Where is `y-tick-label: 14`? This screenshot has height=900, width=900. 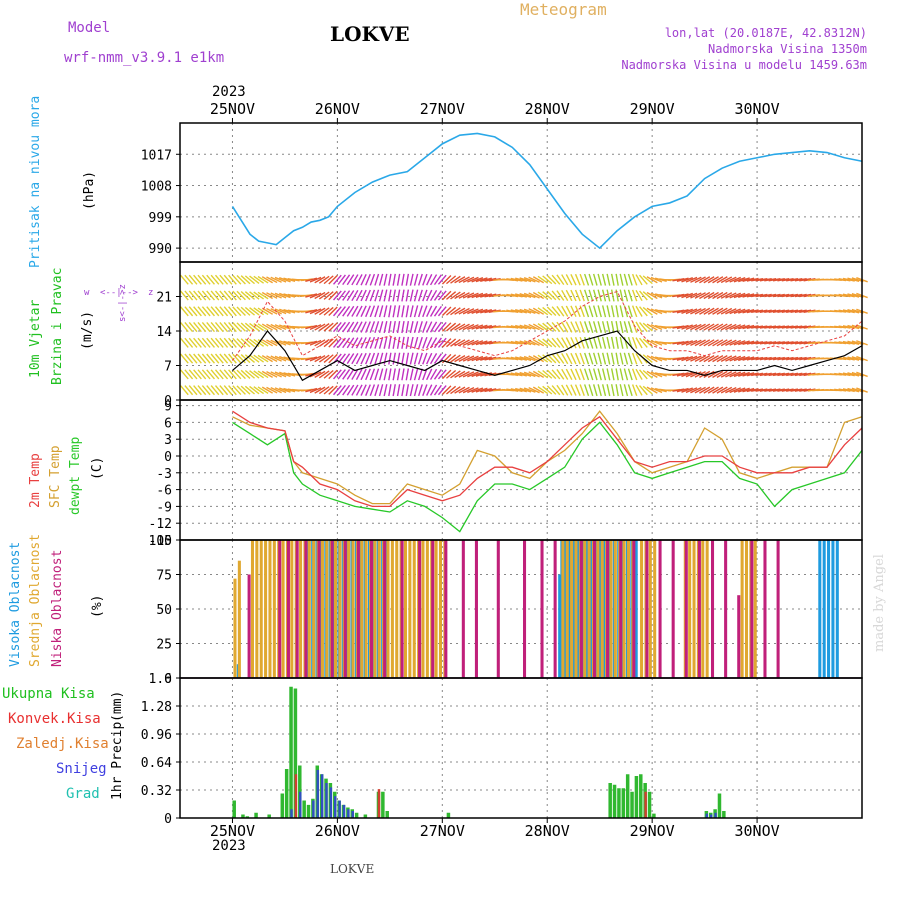
y-tick-label: 14 is located at coordinates (164, 332).